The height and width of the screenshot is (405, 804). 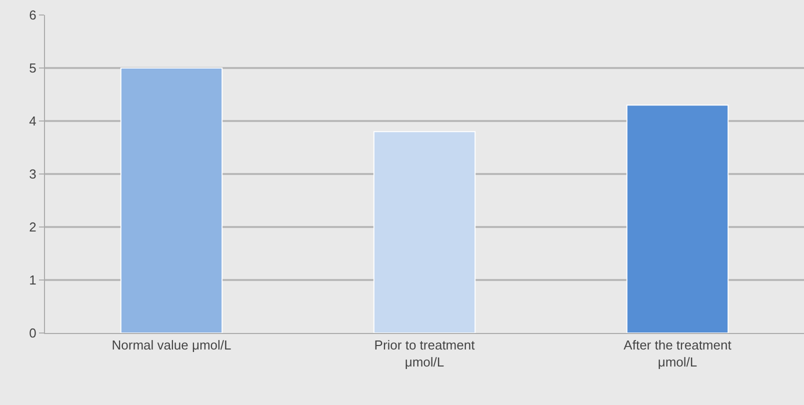 I want to click on x-tick-label: Normal value μmol/L, so click(x=172, y=345).